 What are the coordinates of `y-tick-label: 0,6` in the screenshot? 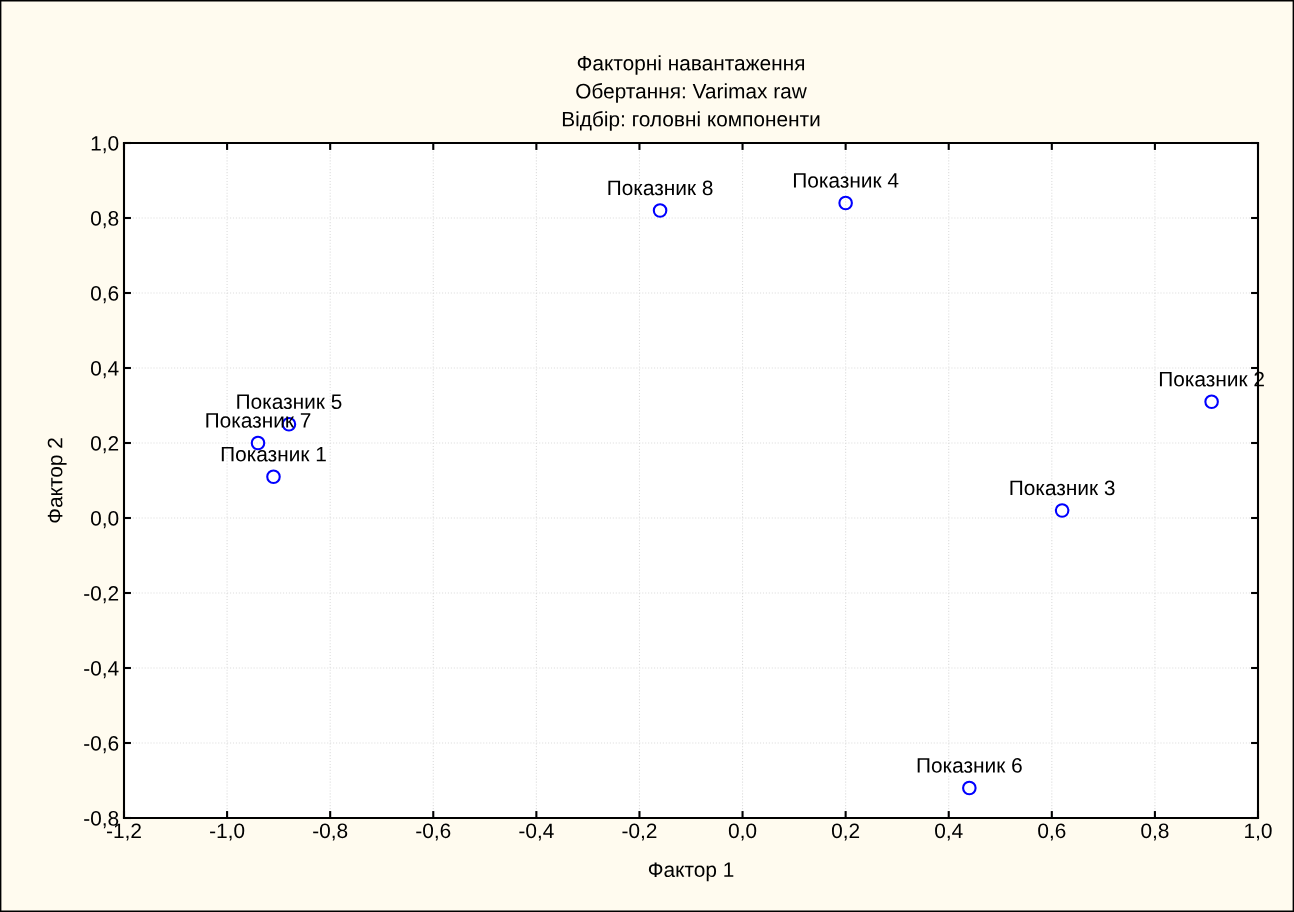 It's located at (104, 295).